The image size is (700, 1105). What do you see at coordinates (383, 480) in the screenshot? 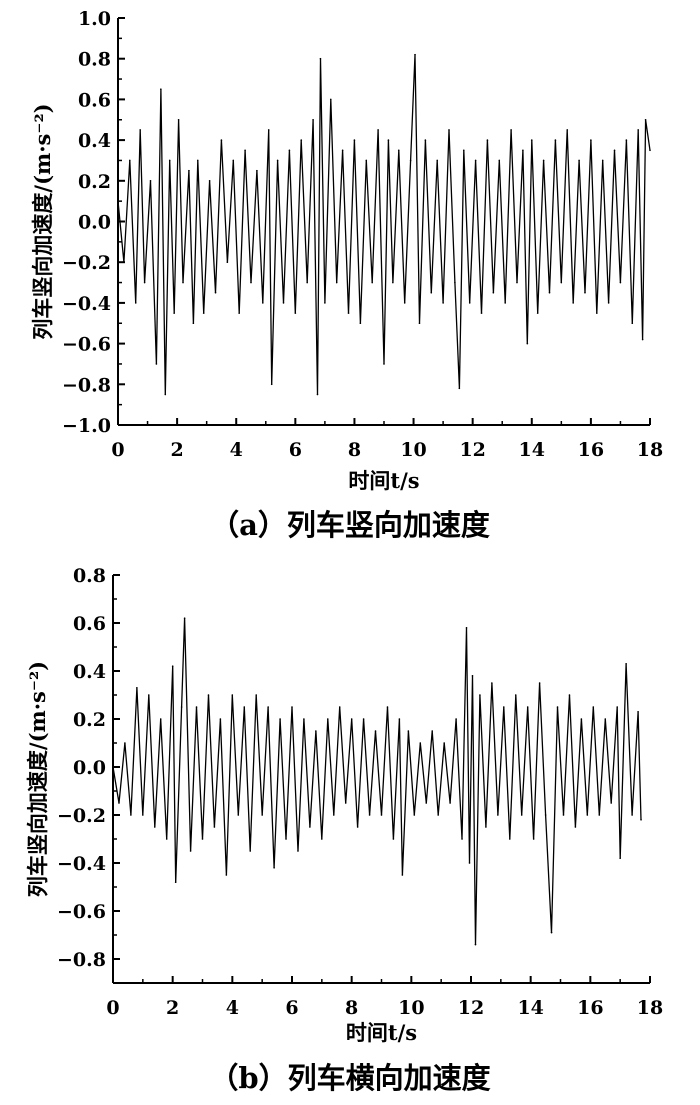
I see `chart-a-x-axis-title: 时间t/s` at bounding box center [383, 480].